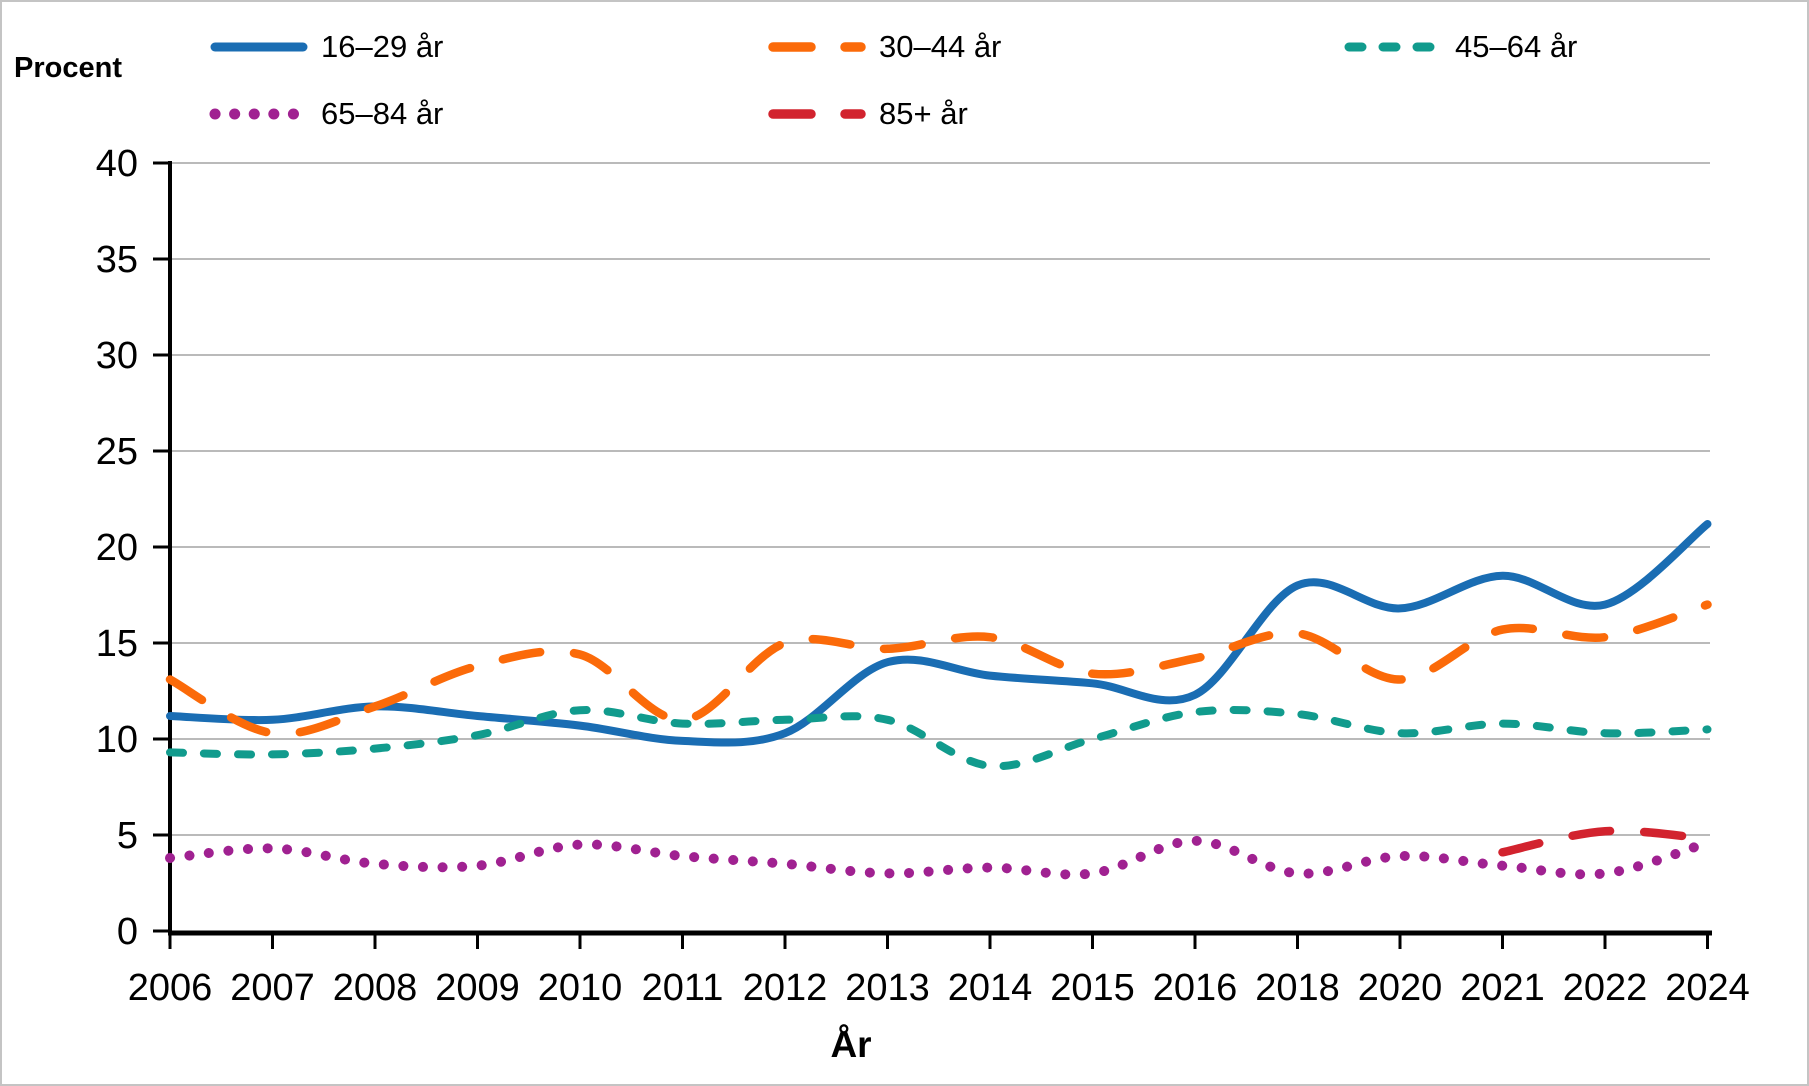 This screenshot has width=1809, height=1086. What do you see at coordinates (477, 988) in the screenshot?
I see `x-tick-label: 2009` at bounding box center [477, 988].